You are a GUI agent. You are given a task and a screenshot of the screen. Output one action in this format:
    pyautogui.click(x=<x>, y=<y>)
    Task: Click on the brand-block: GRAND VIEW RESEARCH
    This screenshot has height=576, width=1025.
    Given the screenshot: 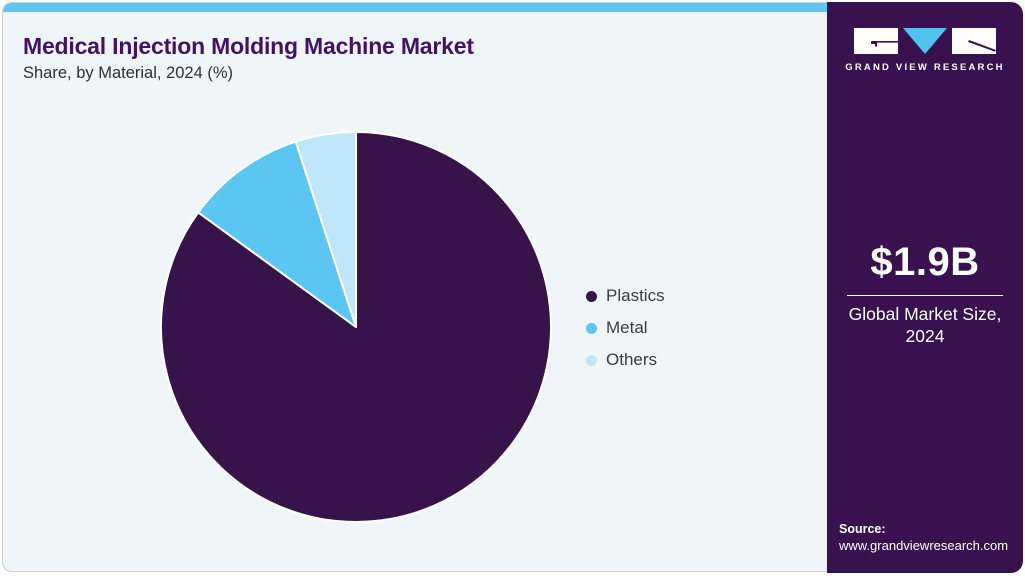 What is the action you would take?
    pyautogui.click(x=925, y=50)
    